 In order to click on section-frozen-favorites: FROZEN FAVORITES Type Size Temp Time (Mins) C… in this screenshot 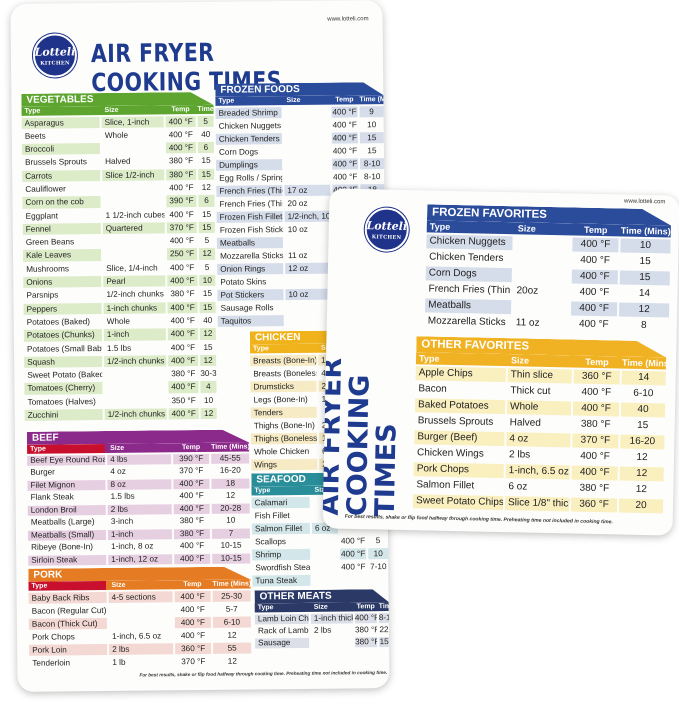, I will do `click(548, 268)`.